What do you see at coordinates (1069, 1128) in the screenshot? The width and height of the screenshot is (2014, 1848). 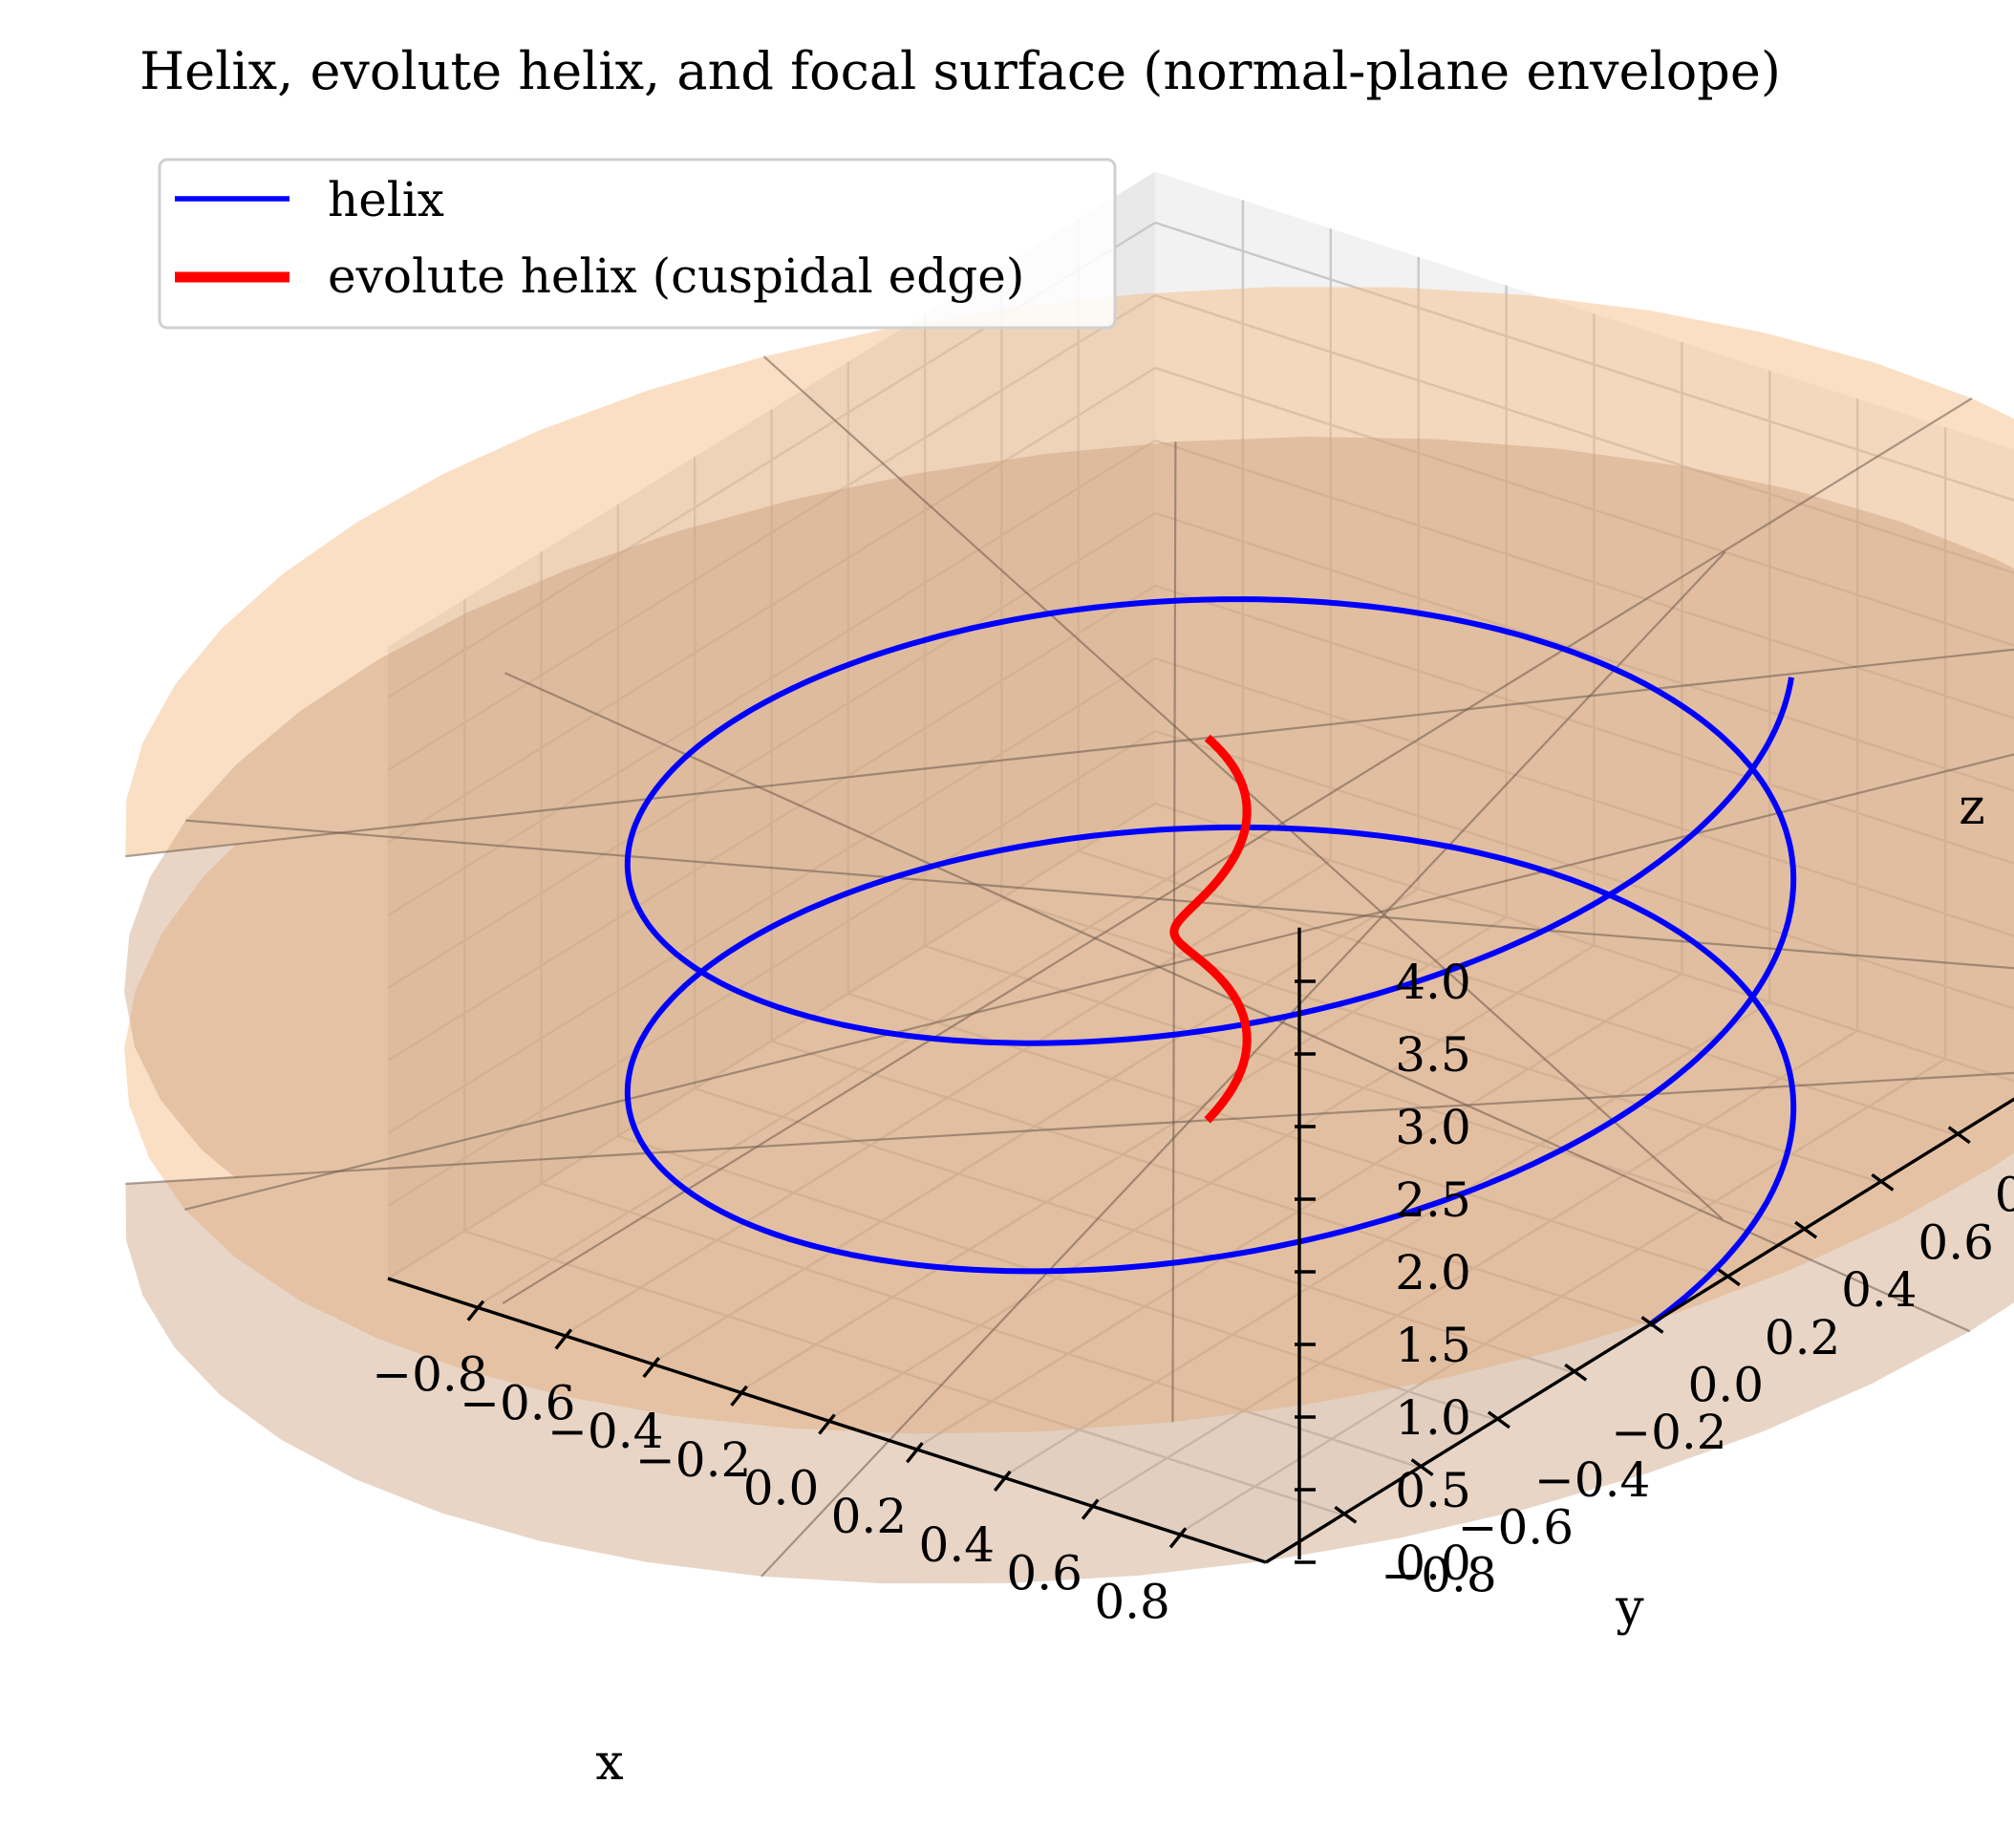 I see `surface-ruling` at bounding box center [1069, 1128].